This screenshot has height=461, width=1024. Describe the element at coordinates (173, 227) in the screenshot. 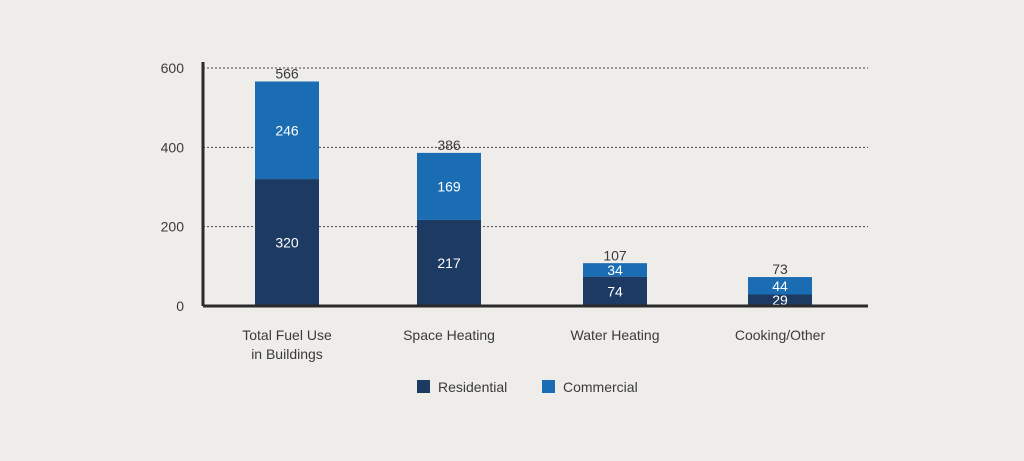

I see `y-tick-label: 200` at that location.